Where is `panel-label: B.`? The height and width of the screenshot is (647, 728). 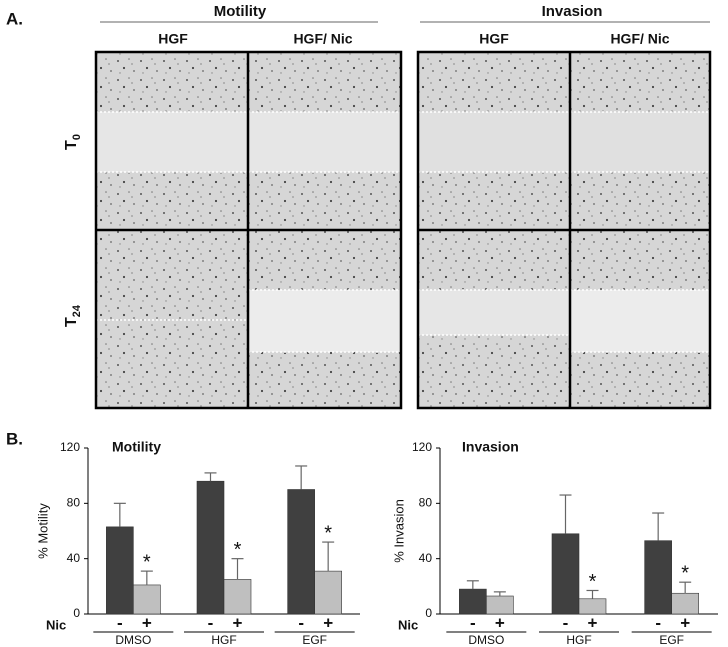 panel-label: B. is located at coordinates (14, 438).